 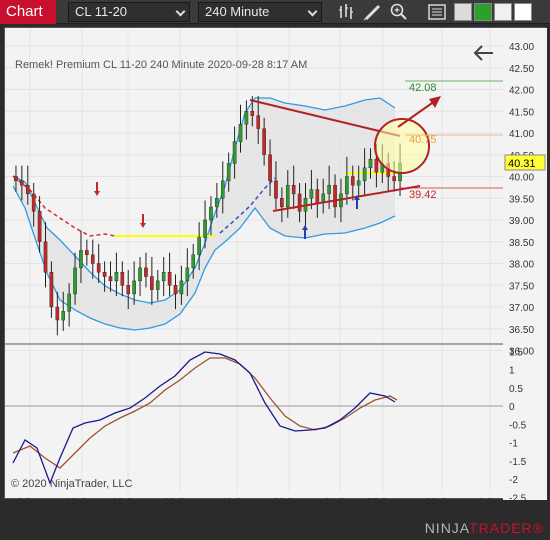 What do you see at coordinates (490, 498) in the screenshot?
I see `date-tick-label: 2 Oct` at bounding box center [490, 498].